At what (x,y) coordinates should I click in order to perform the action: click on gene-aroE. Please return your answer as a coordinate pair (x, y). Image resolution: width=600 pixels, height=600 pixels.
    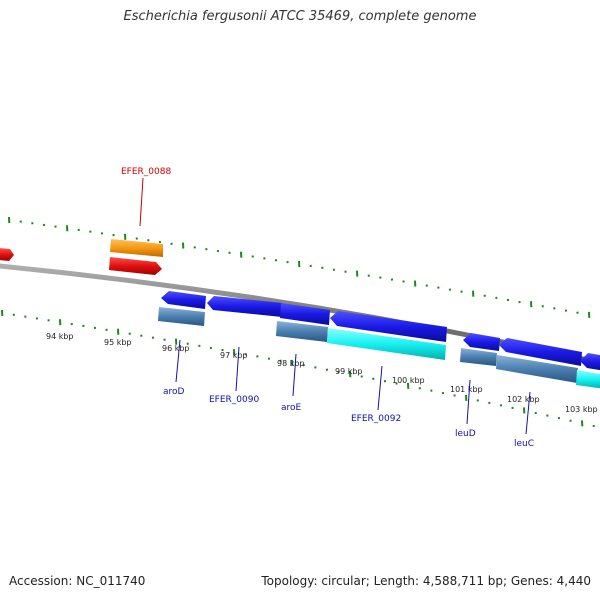
    Looking at the image, I should click on (302, 331).